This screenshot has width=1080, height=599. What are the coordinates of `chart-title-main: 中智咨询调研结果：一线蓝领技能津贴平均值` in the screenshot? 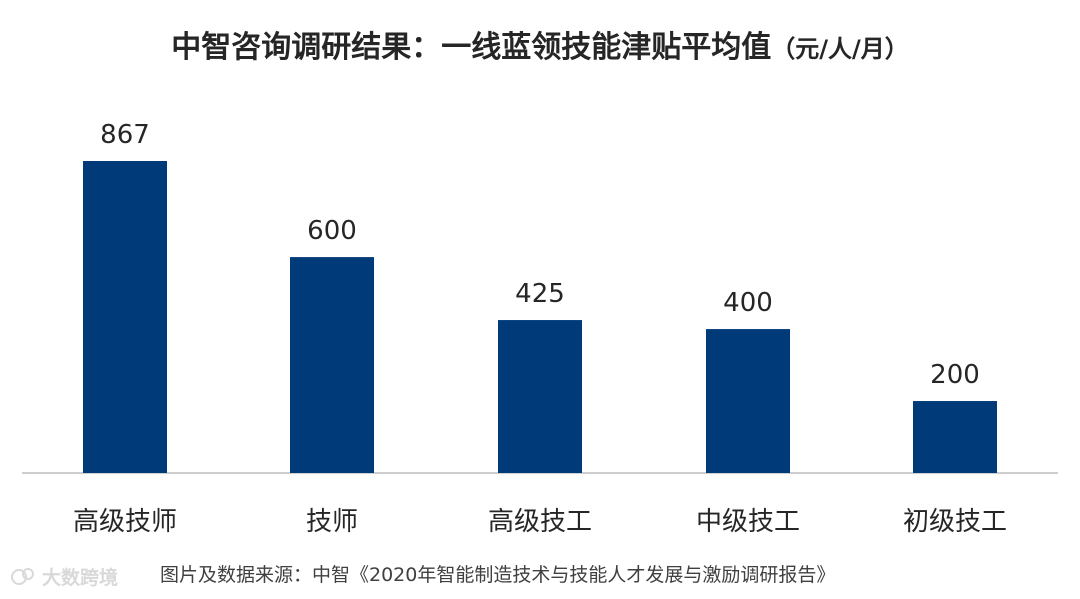 It's located at (471, 47).